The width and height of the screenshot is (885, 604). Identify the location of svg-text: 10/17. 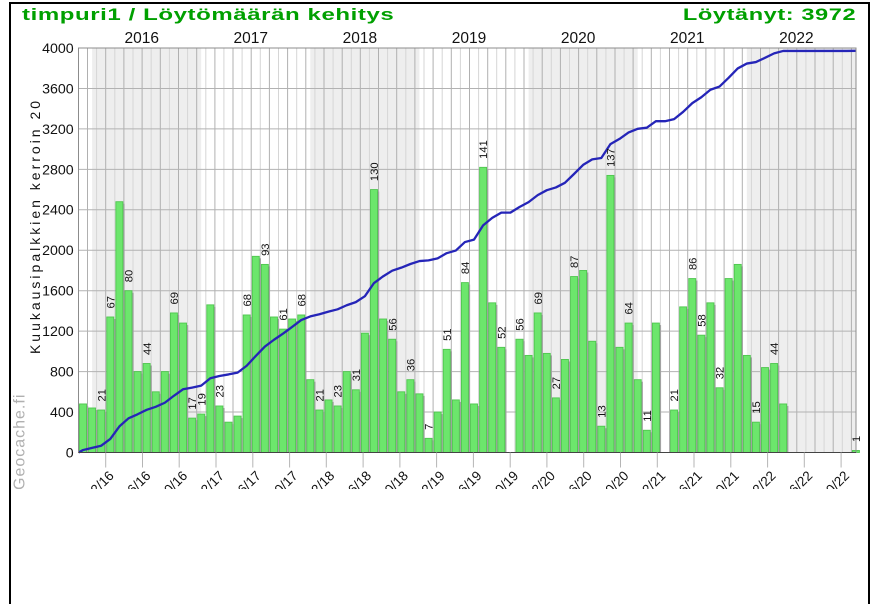
(283, 478).